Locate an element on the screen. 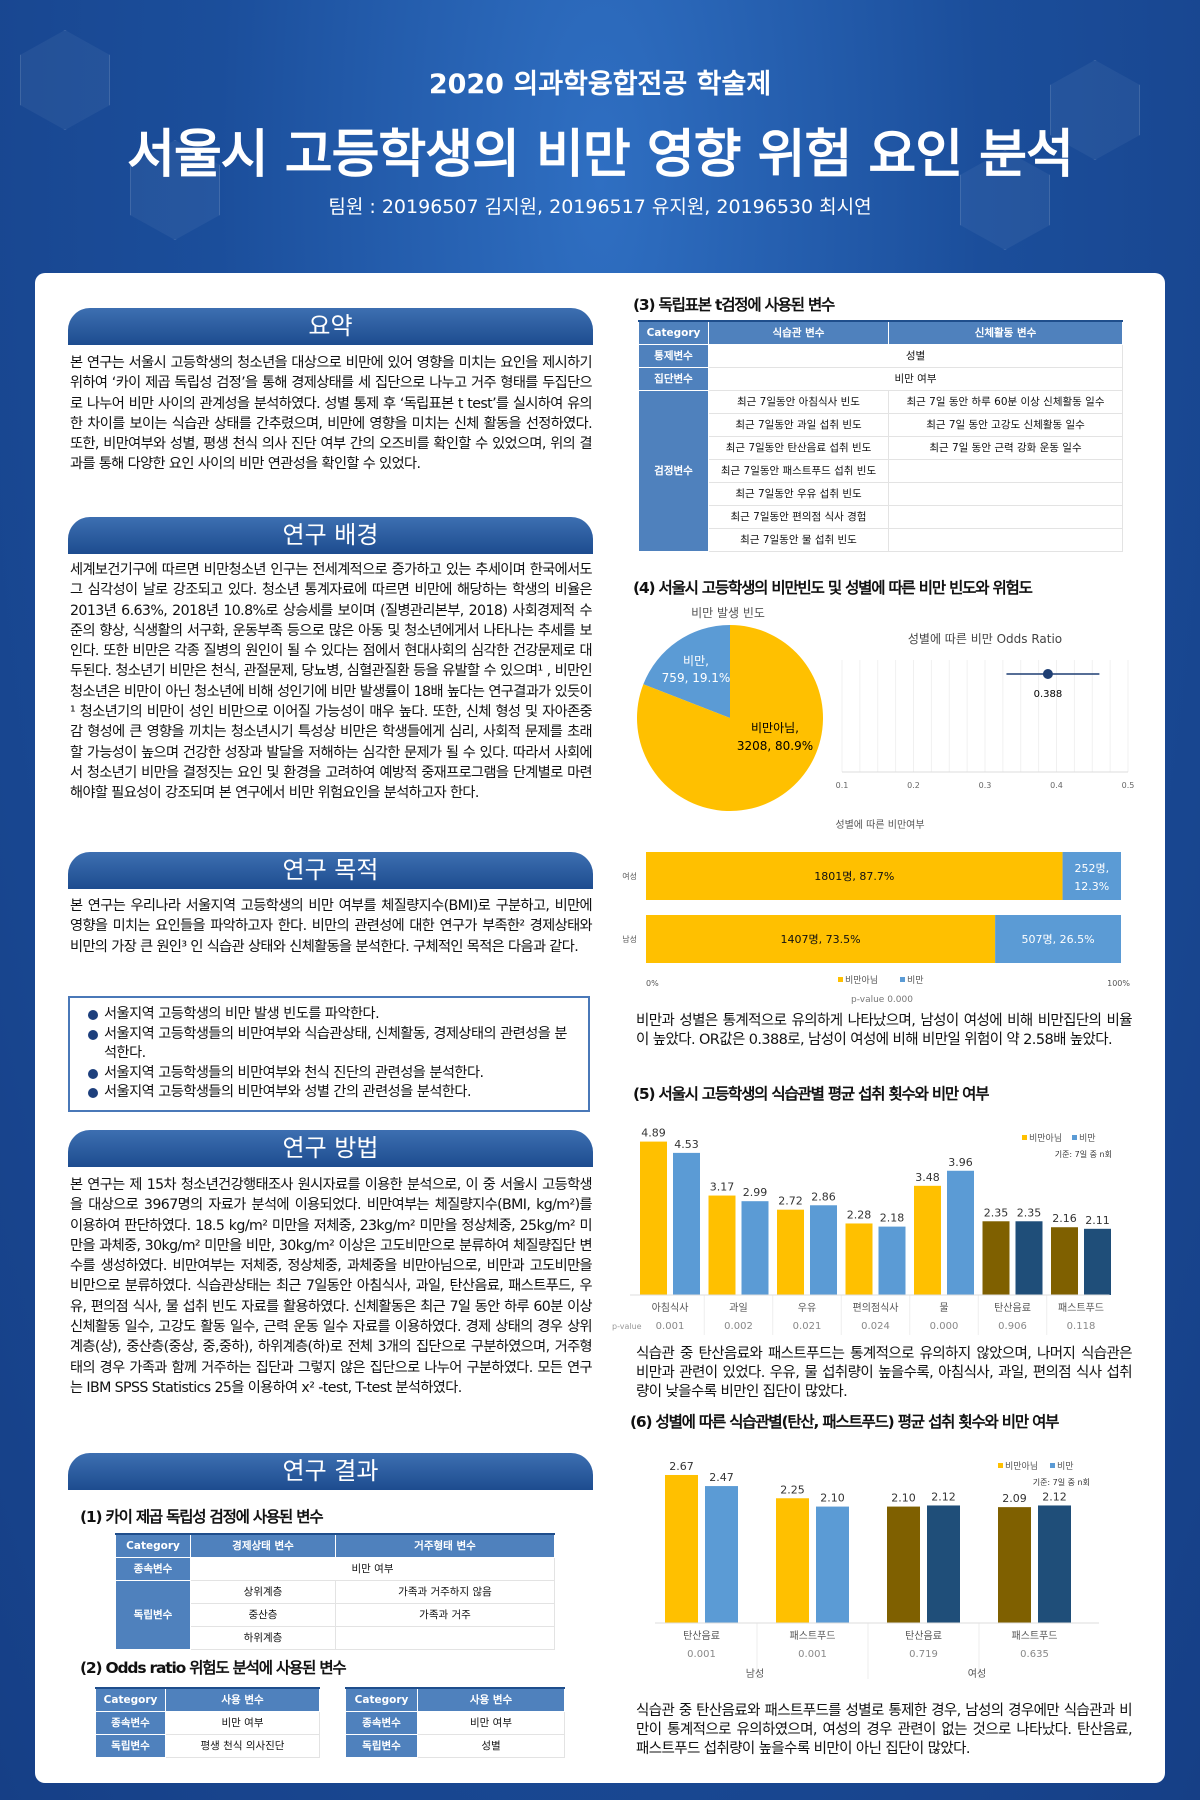  table-cell: 중산층 is located at coordinates (263, 1614).